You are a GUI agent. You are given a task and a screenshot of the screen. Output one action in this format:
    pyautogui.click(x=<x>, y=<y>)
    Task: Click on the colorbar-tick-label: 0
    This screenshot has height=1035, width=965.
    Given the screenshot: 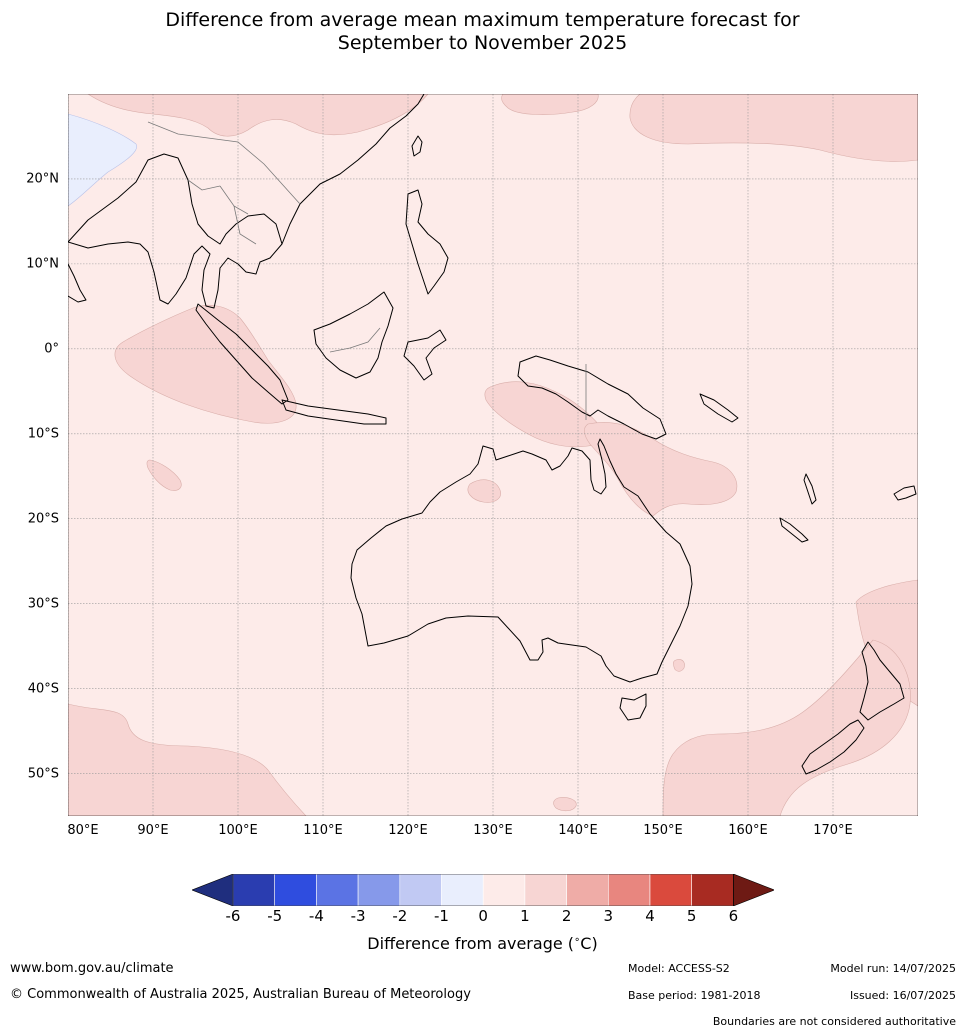 What is the action you would take?
    pyautogui.click(x=483, y=916)
    